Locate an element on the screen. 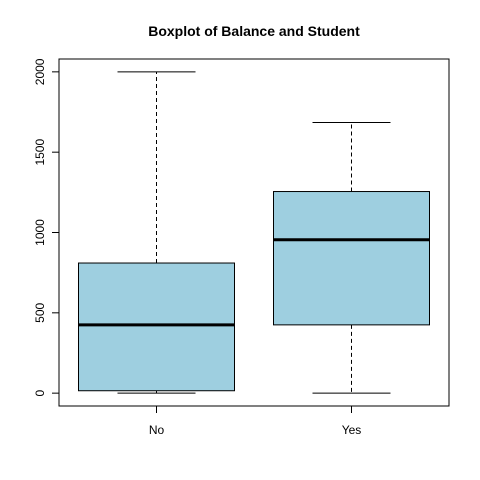 This screenshot has height=480, width=480. x-axis: No Yes is located at coordinates (255, 421).